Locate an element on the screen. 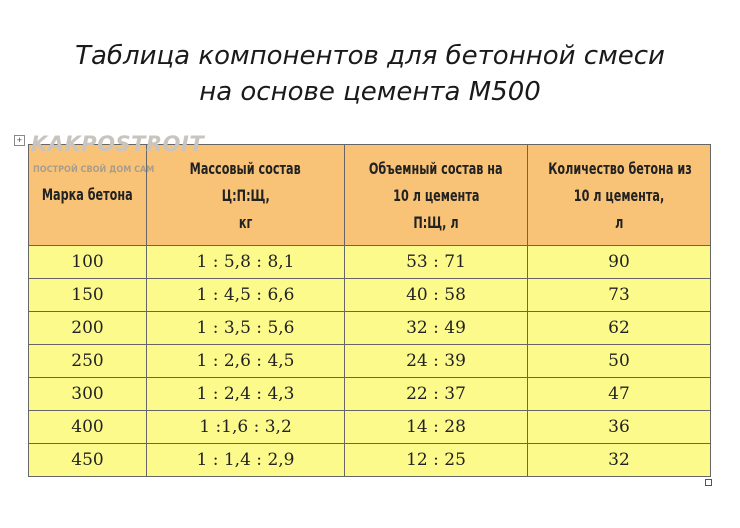 Image resolution: width=740 pixels, height=528 pixels. cell-volume-ratio: 32 : 49 is located at coordinates (436, 328).